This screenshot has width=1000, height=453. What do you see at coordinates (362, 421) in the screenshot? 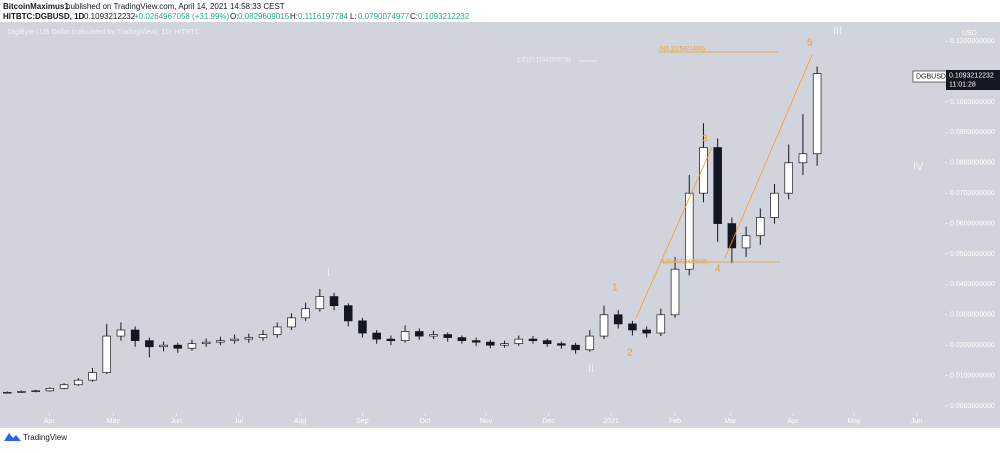
I see `x-tick-label: Sep` at bounding box center [362, 421].